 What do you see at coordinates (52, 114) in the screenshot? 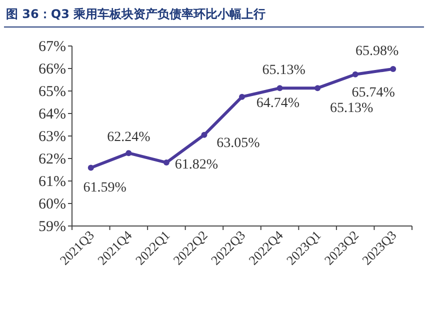
I see `y-tick-label: 64%` at bounding box center [52, 114].